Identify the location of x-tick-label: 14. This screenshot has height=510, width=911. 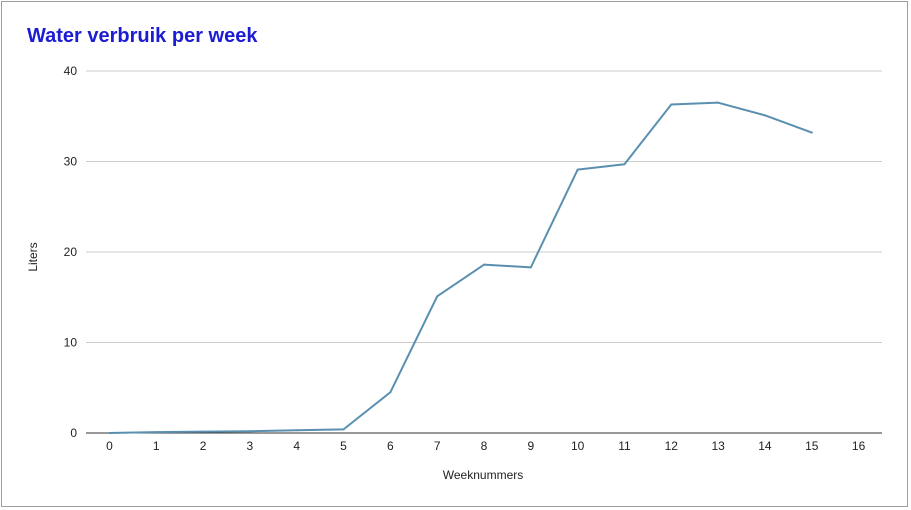
(765, 446).